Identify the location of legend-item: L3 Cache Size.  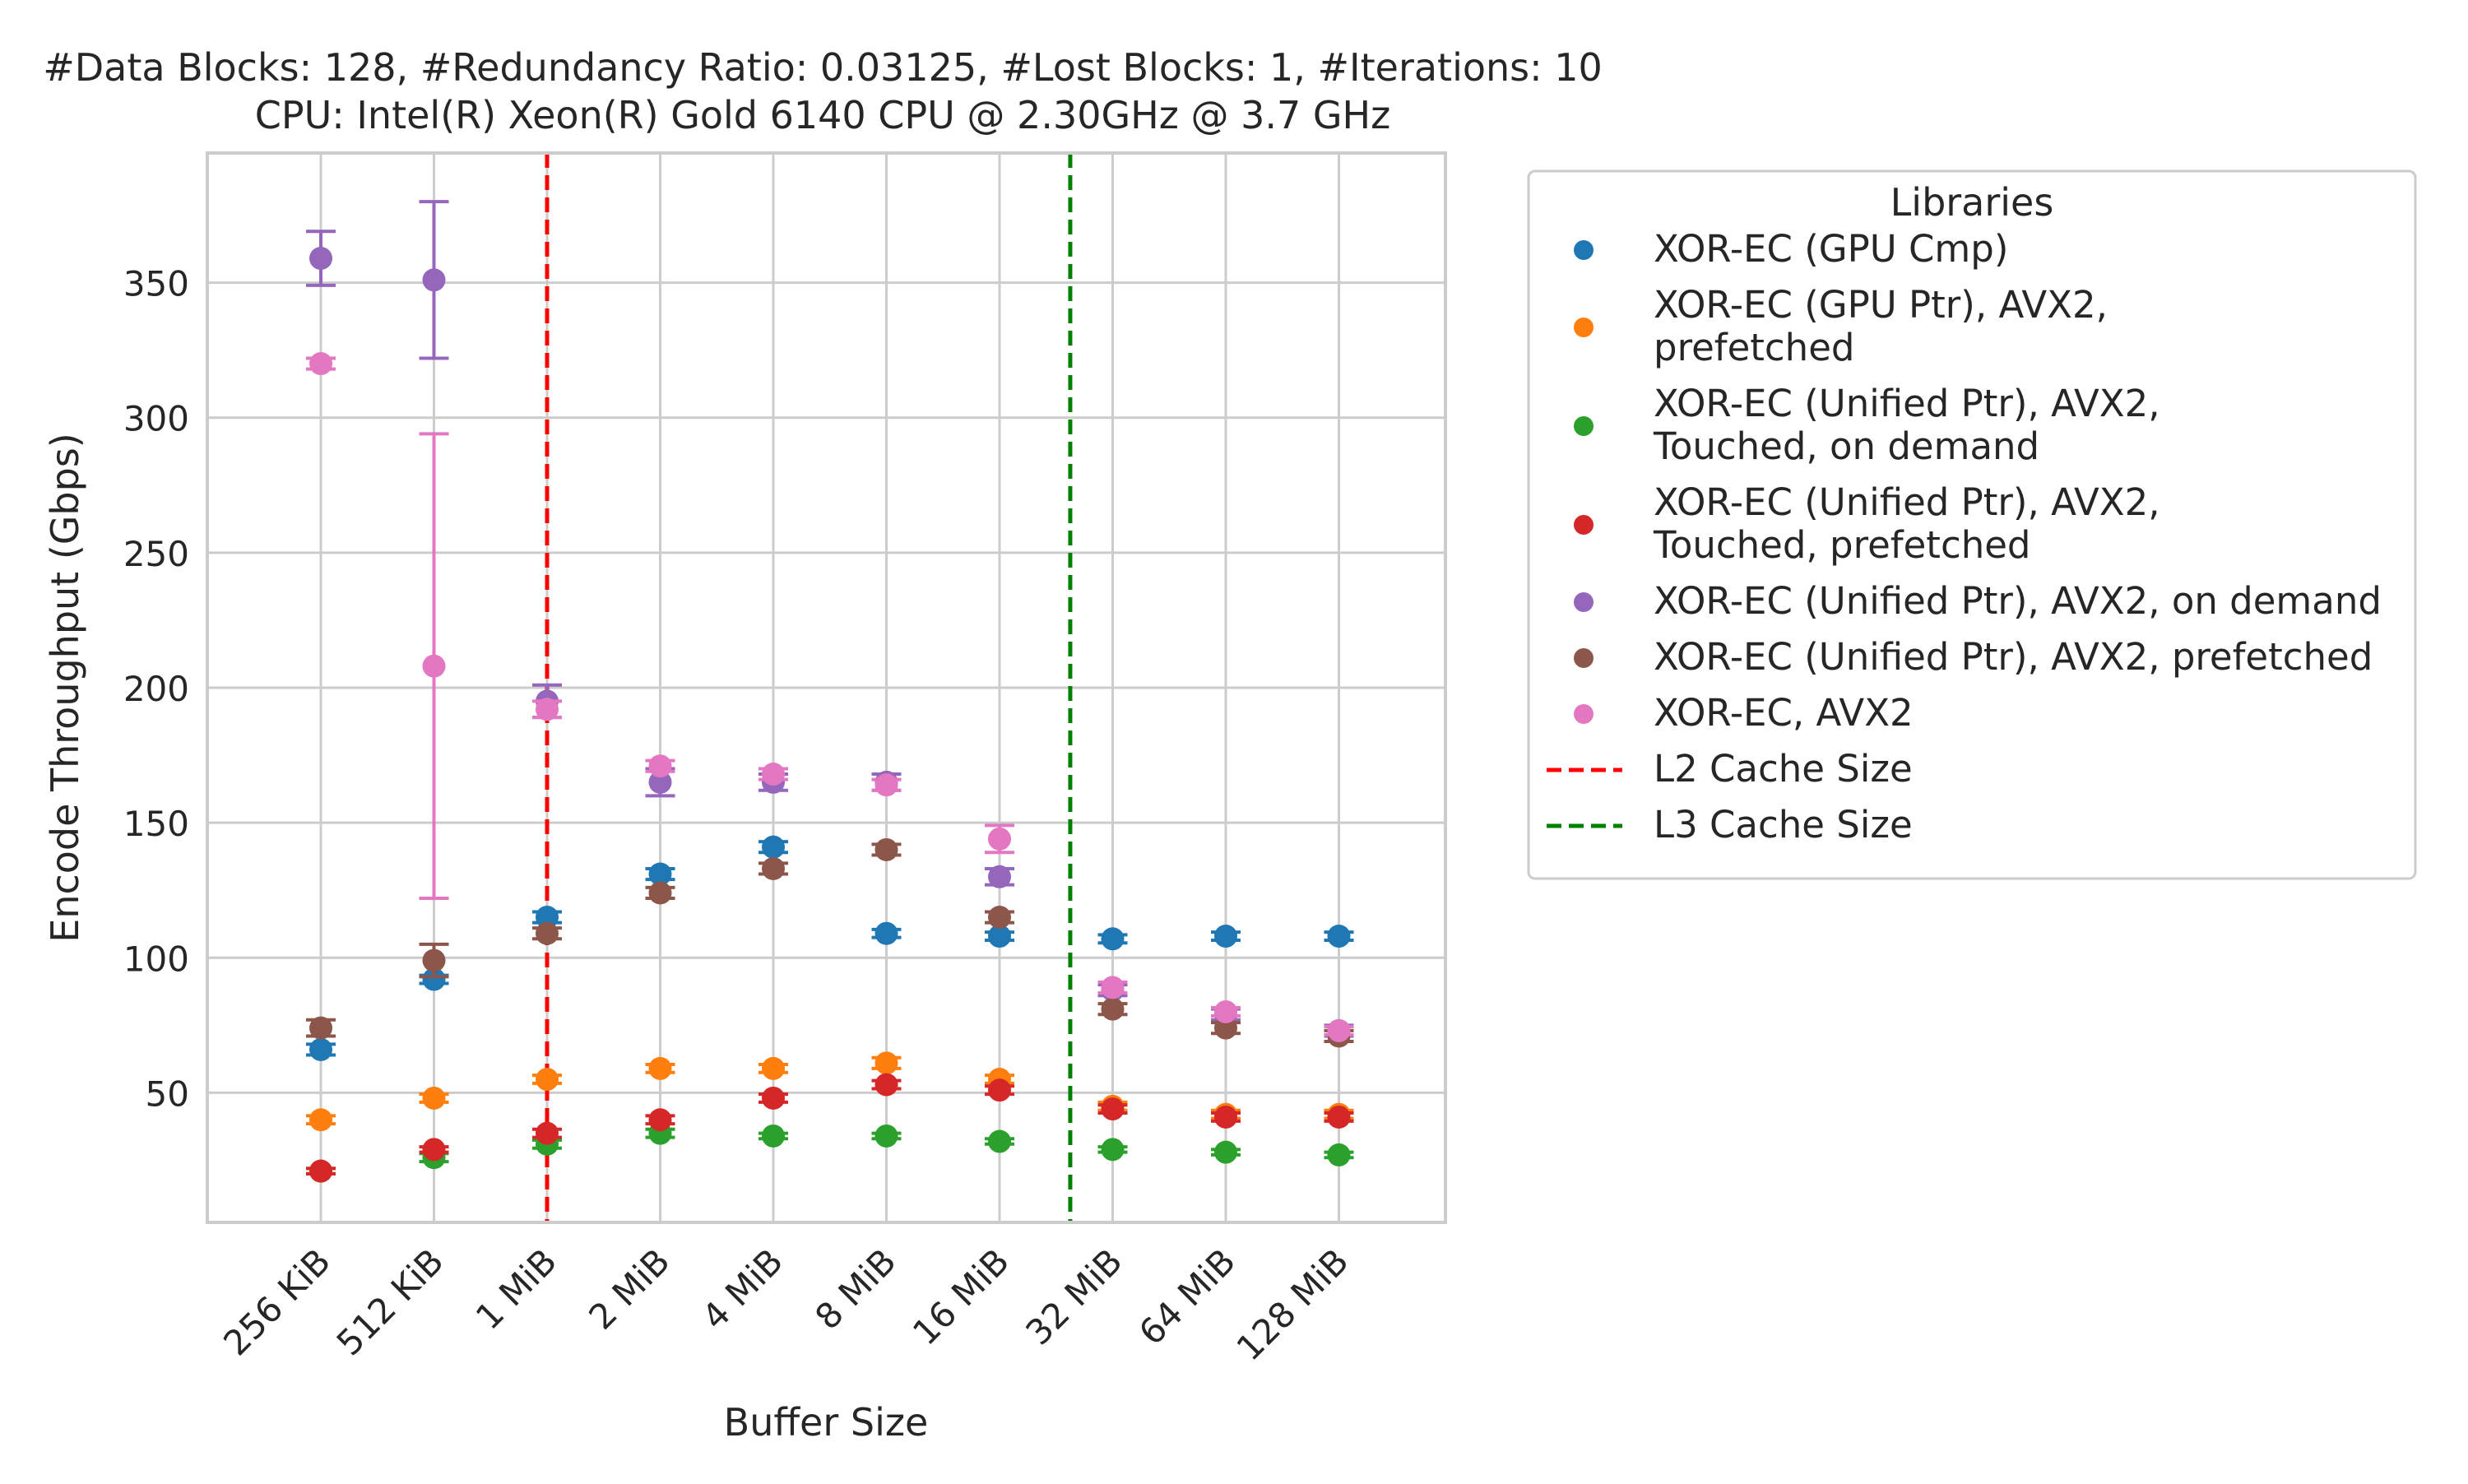
(1730, 824).